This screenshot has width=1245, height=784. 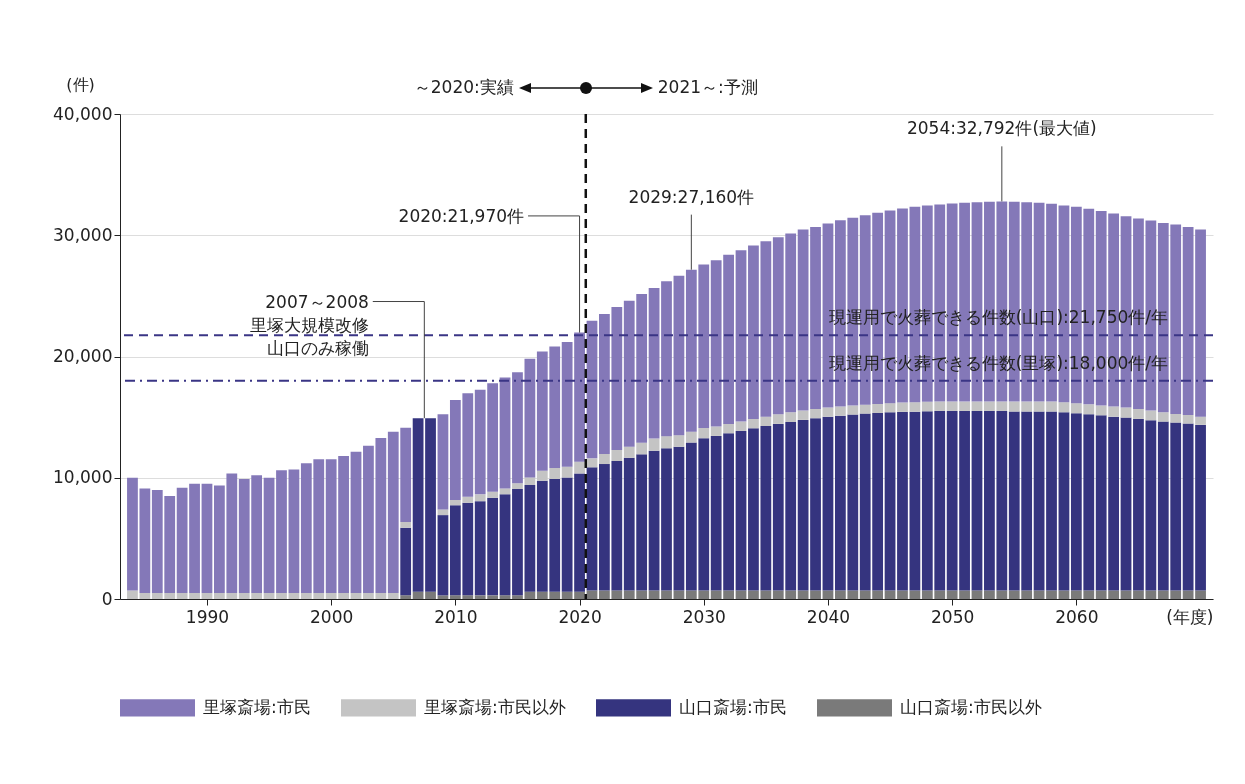 I want to click on legend-label: 山口斎場:市民以外, so click(x=971, y=706).